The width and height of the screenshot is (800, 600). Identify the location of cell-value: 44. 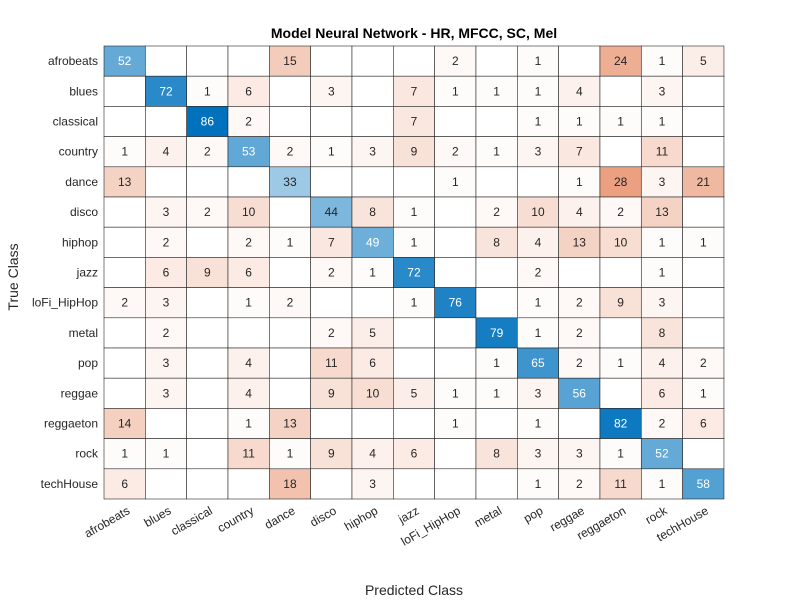
(332, 212).